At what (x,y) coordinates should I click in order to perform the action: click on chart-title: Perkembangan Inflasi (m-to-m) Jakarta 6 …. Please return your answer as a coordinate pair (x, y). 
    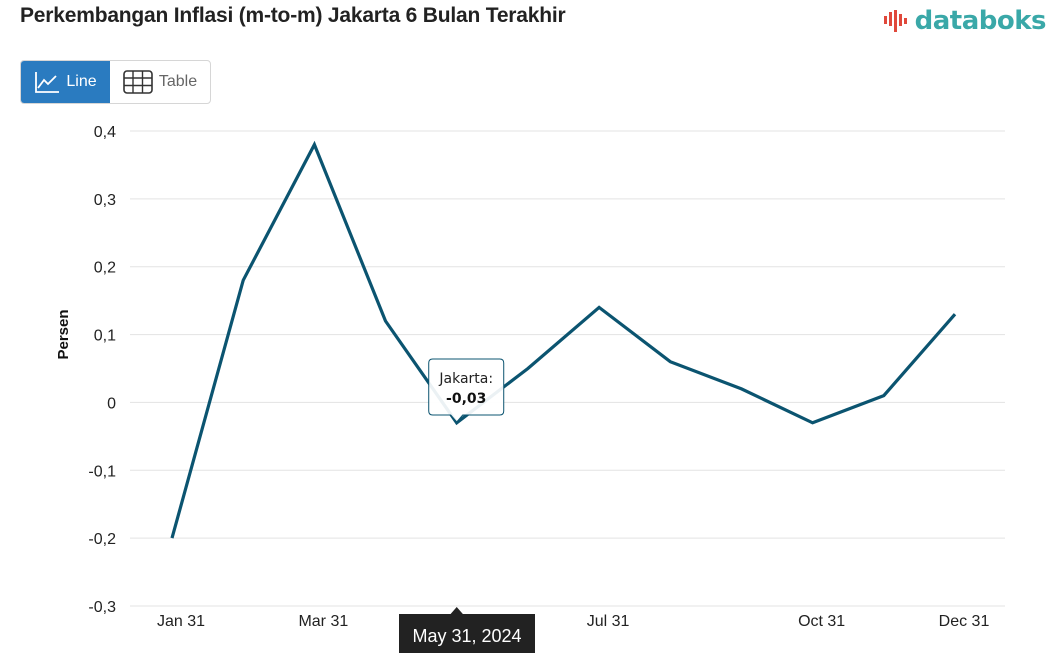
    Looking at the image, I should click on (293, 15).